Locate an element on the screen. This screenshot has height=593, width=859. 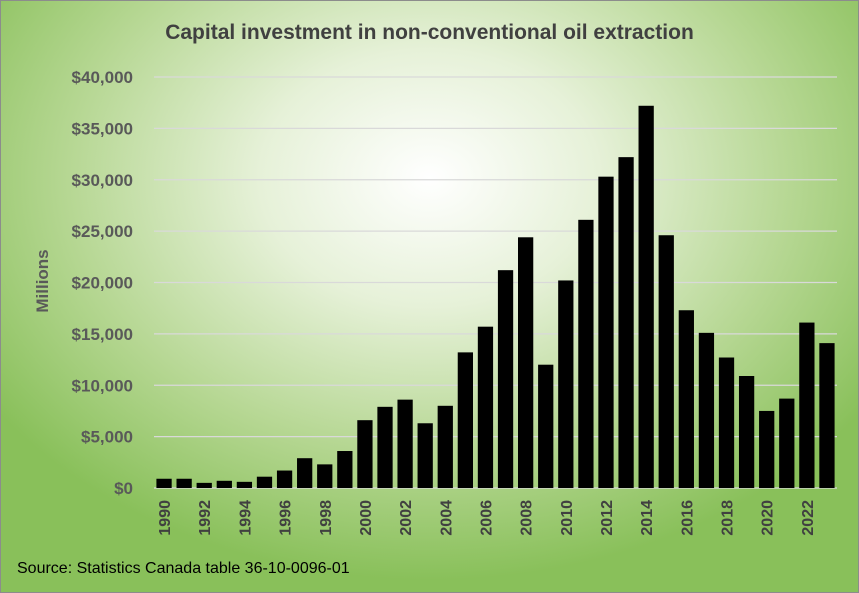
bar-2019 is located at coordinates (746, 432).